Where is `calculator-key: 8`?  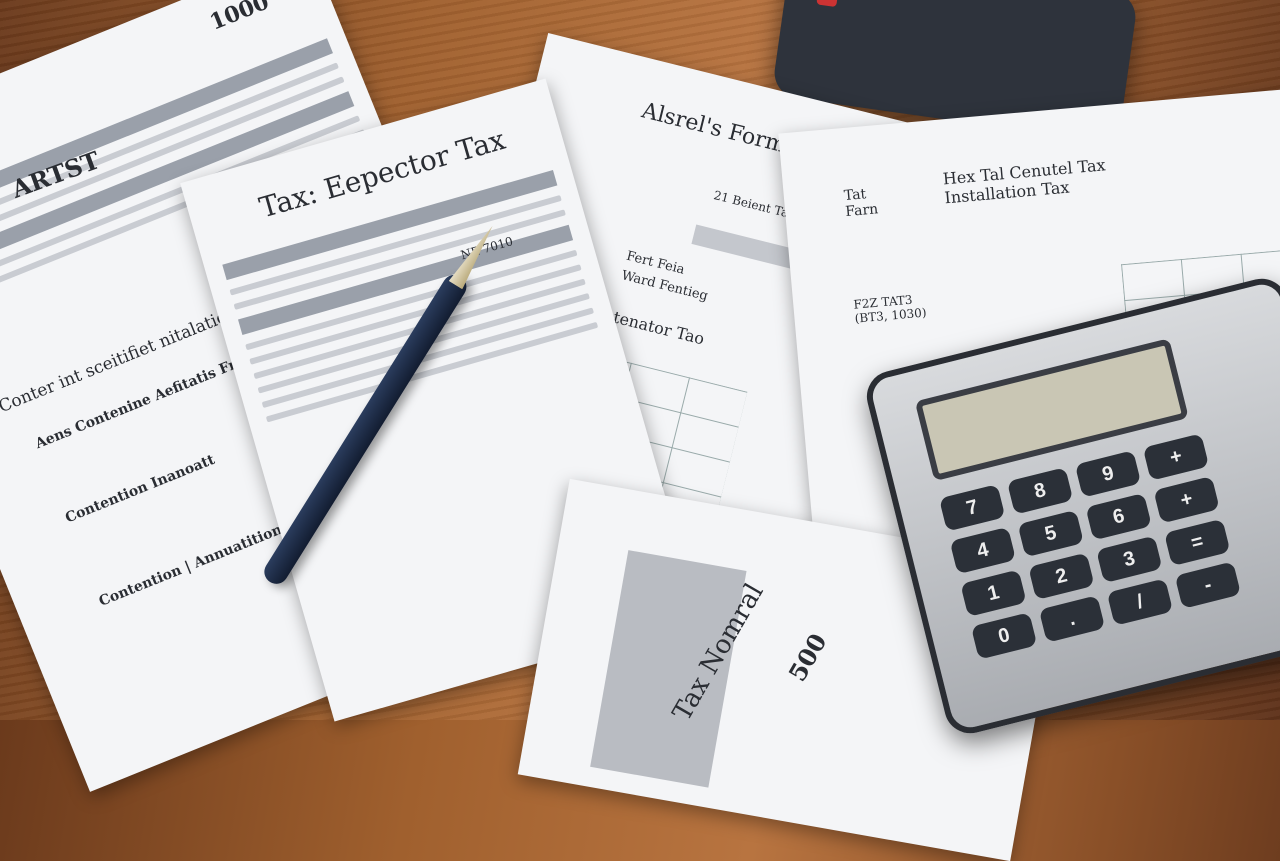 calculator-key: 8 is located at coordinates (1040, 491).